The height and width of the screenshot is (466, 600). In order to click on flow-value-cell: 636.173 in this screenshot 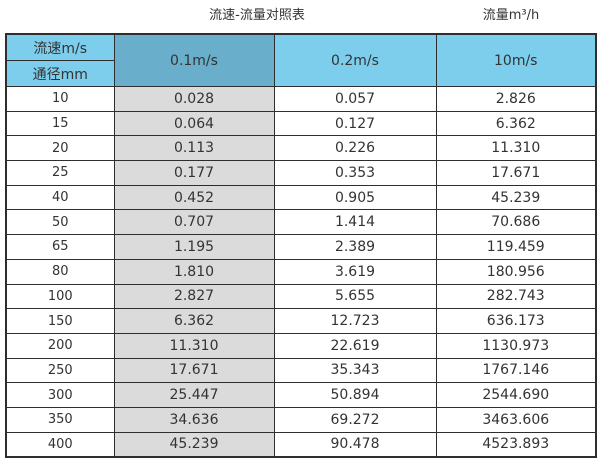, I will do `click(516, 321)`.